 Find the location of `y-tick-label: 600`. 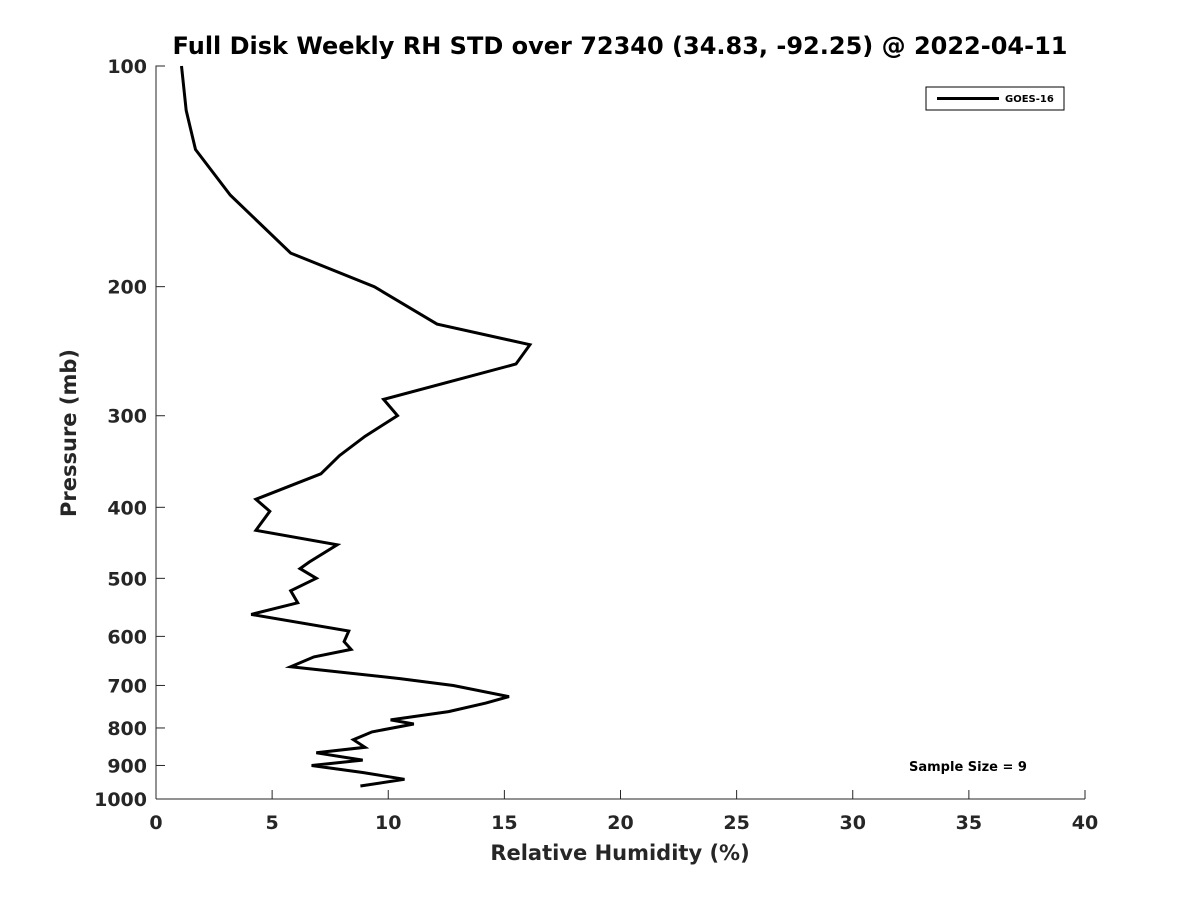

y-tick-label: 600 is located at coordinates (127, 637).